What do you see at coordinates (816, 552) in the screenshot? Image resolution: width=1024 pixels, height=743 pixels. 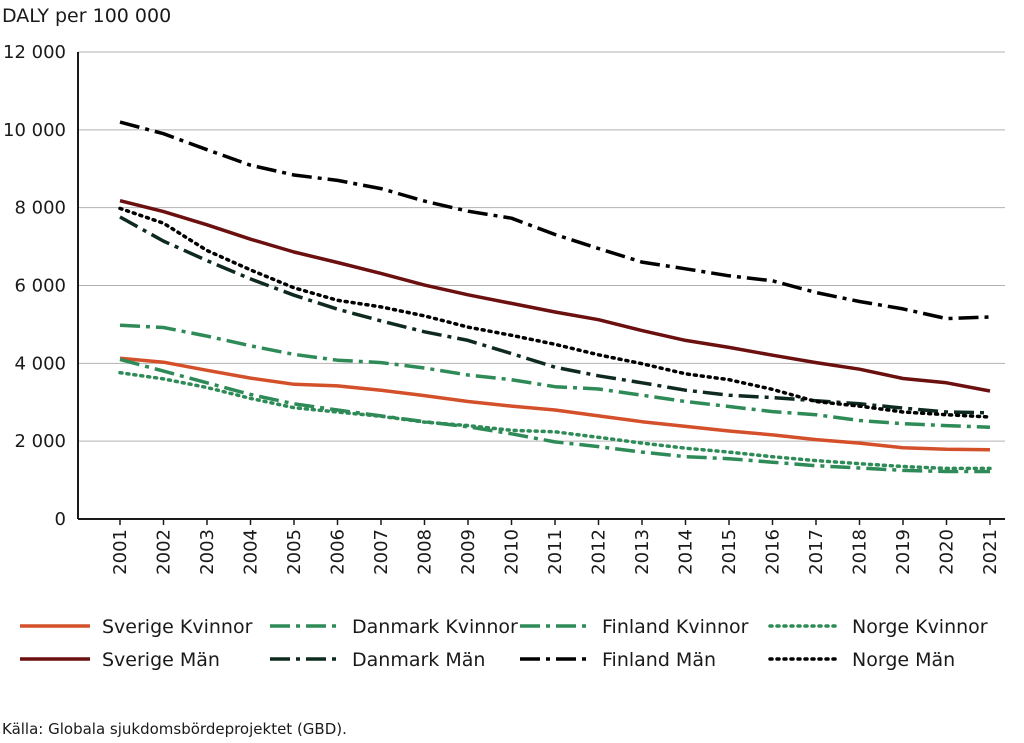 I see `x-tick-label: 2017` at bounding box center [816, 552].